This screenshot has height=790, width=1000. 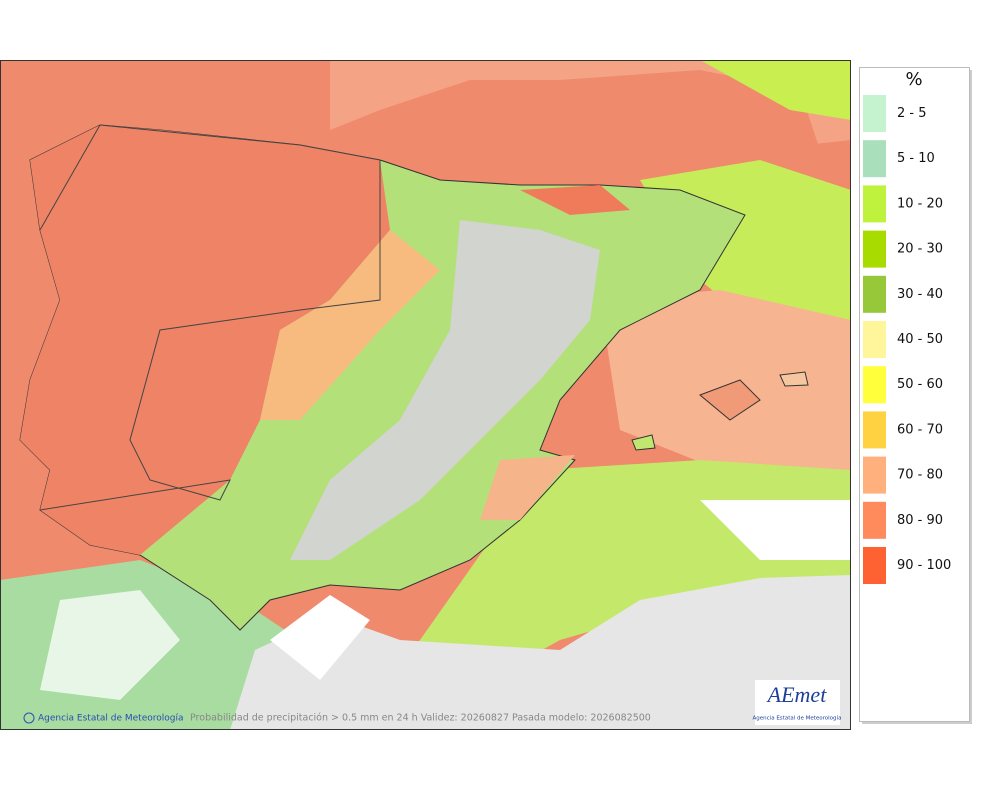 What do you see at coordinates (797, 718) in the screenshot?
I see `logo-subtitle: Agencia Estatal de Meteorología` at bounding box center [797, 718].